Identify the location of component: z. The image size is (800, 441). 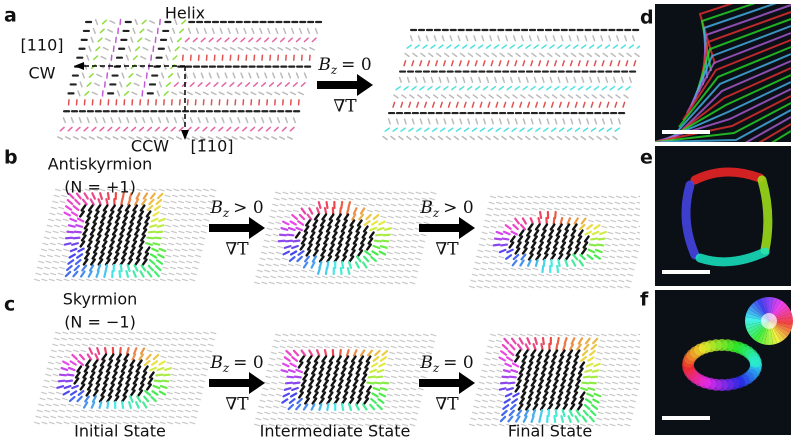
(436, 368).